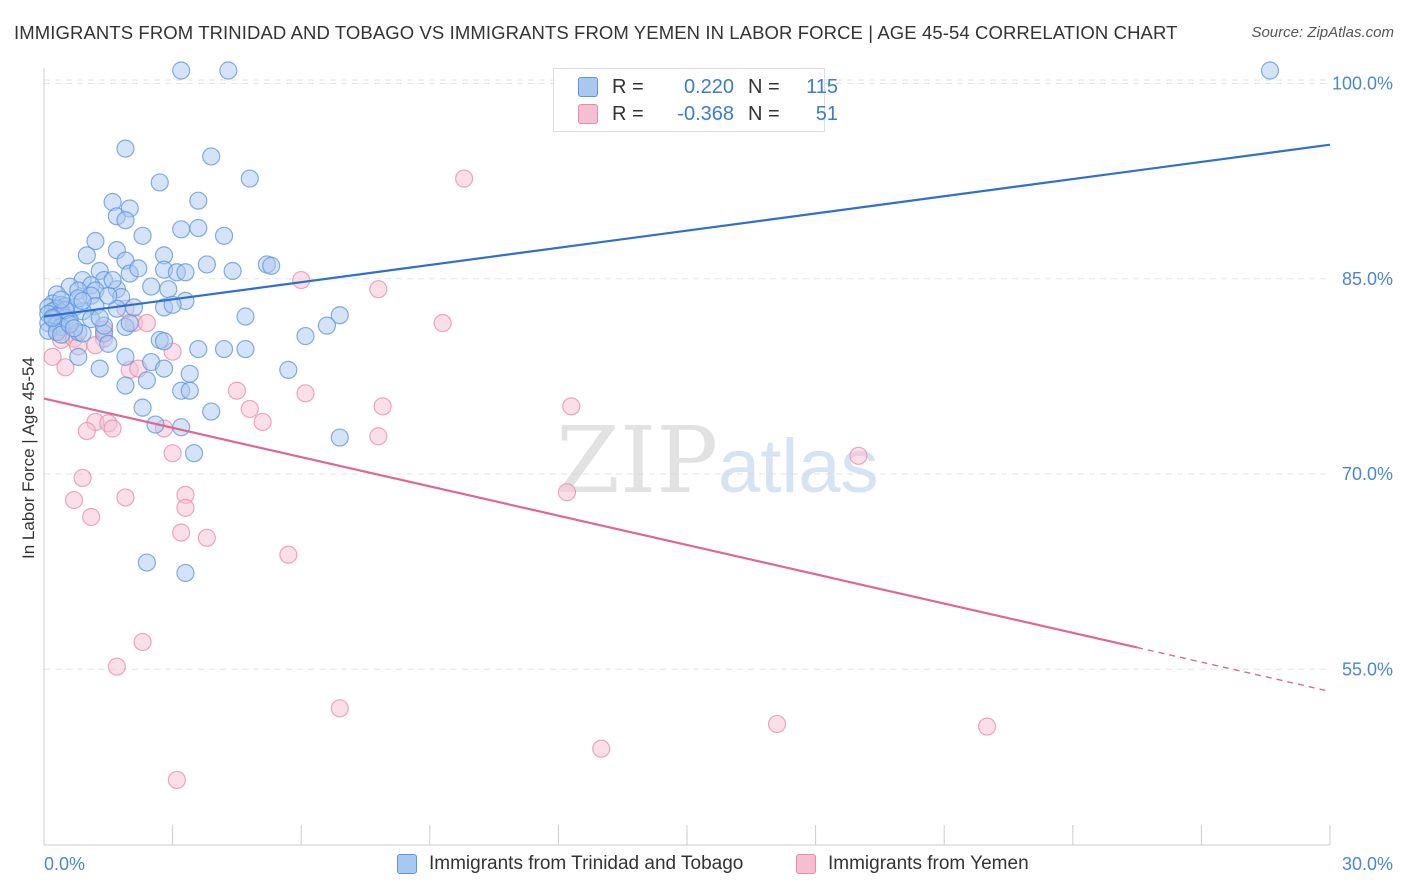 Image resolution: width=1406 pixels, height=892 pixels. Describe the element at coordinates (1362, 84) in the screenshot. I see `y-tick-label: 100.0%` at that location.